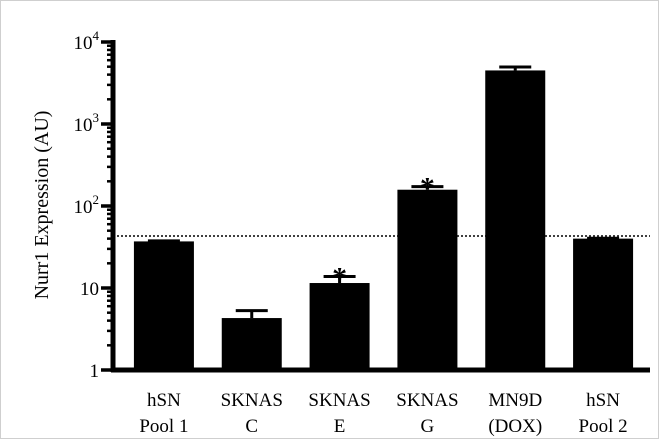 Image resolution: width=659 pixels, height=439 pixels. I want to click on y-tick-label: 1, so click(95, 371).